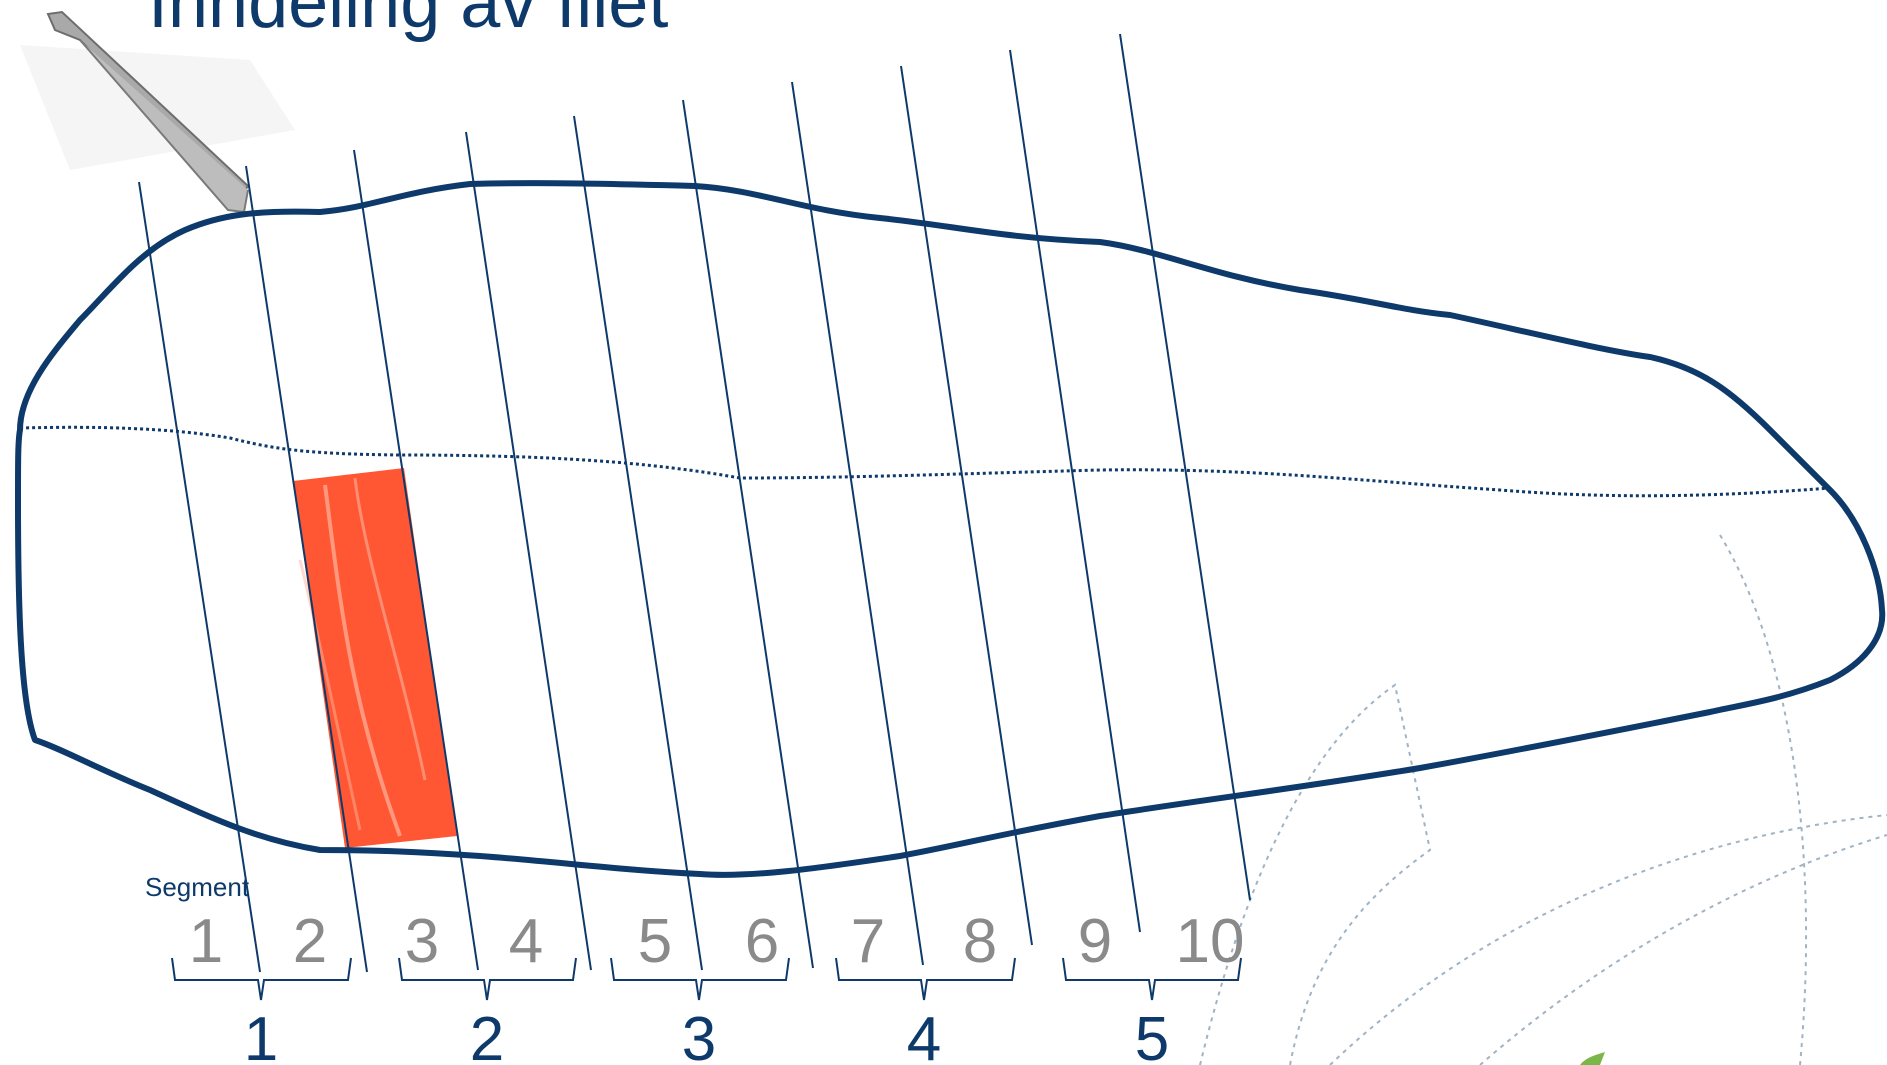 The image size is (1887, 1065). I want to click on group-braces, so click(706, 979).